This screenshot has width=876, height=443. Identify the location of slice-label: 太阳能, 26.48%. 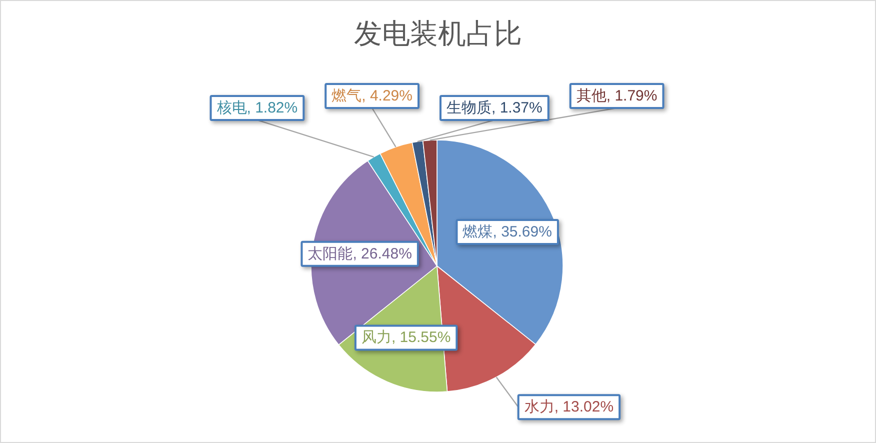
(360, 253).